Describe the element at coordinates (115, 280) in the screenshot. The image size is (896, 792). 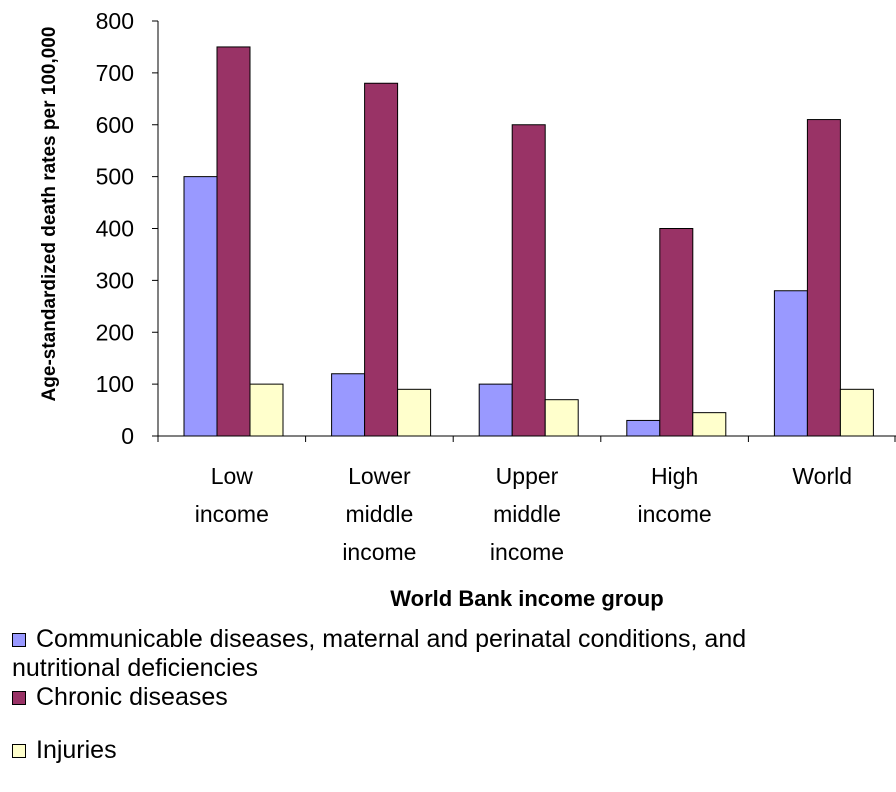
I see `y-tick-label: 300` at that location.